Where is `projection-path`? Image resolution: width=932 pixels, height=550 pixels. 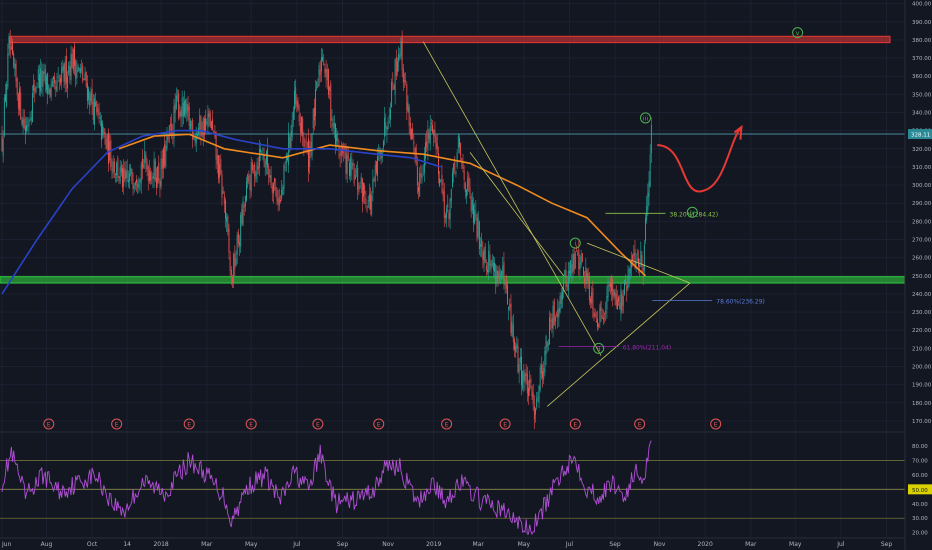
projection-path is located at coordinates (700, 159).